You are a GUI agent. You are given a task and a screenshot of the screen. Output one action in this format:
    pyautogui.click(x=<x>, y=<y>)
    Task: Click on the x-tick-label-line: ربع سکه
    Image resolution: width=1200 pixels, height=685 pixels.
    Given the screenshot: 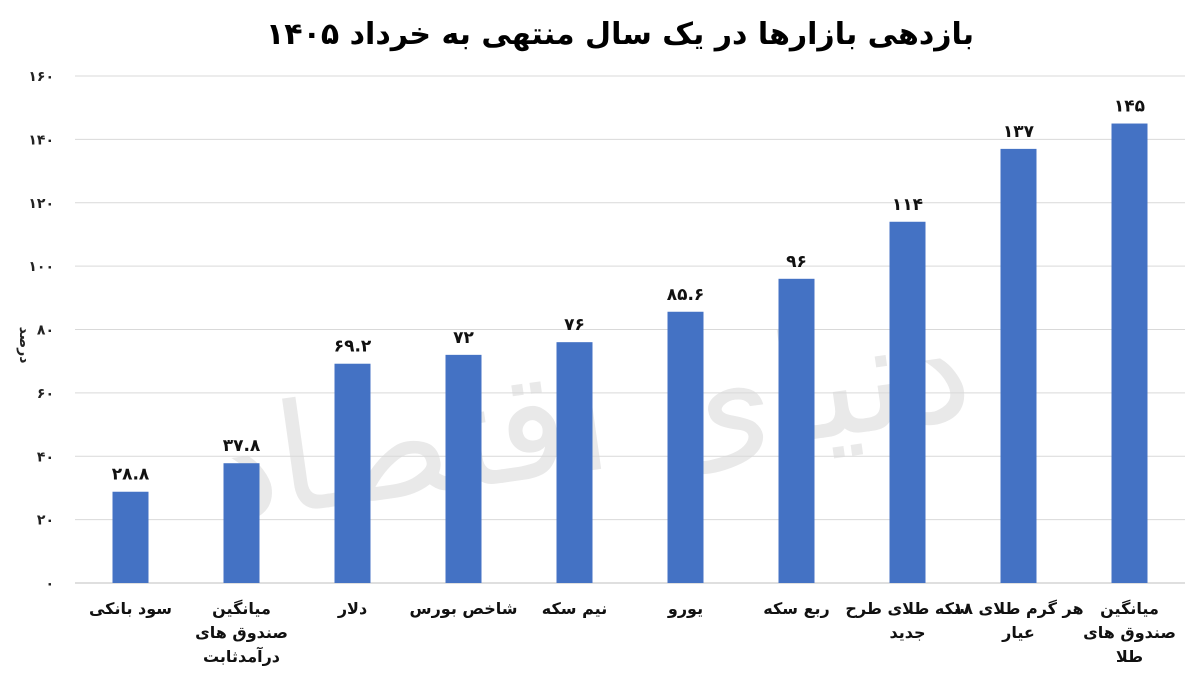 What is the action you would take?
    pyautogui.click(x=796, y=608)
    